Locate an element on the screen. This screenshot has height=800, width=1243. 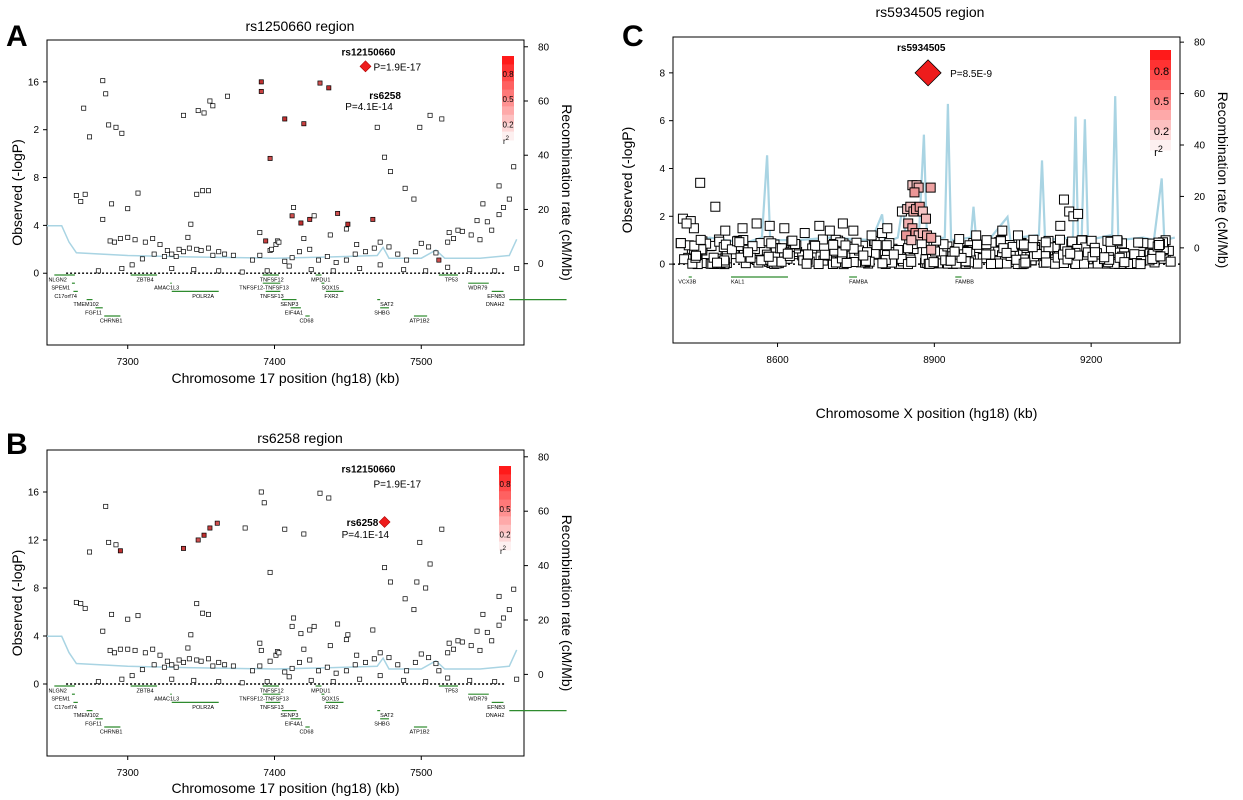
gene-label: SAT2 is located at coordinates (386, 305).